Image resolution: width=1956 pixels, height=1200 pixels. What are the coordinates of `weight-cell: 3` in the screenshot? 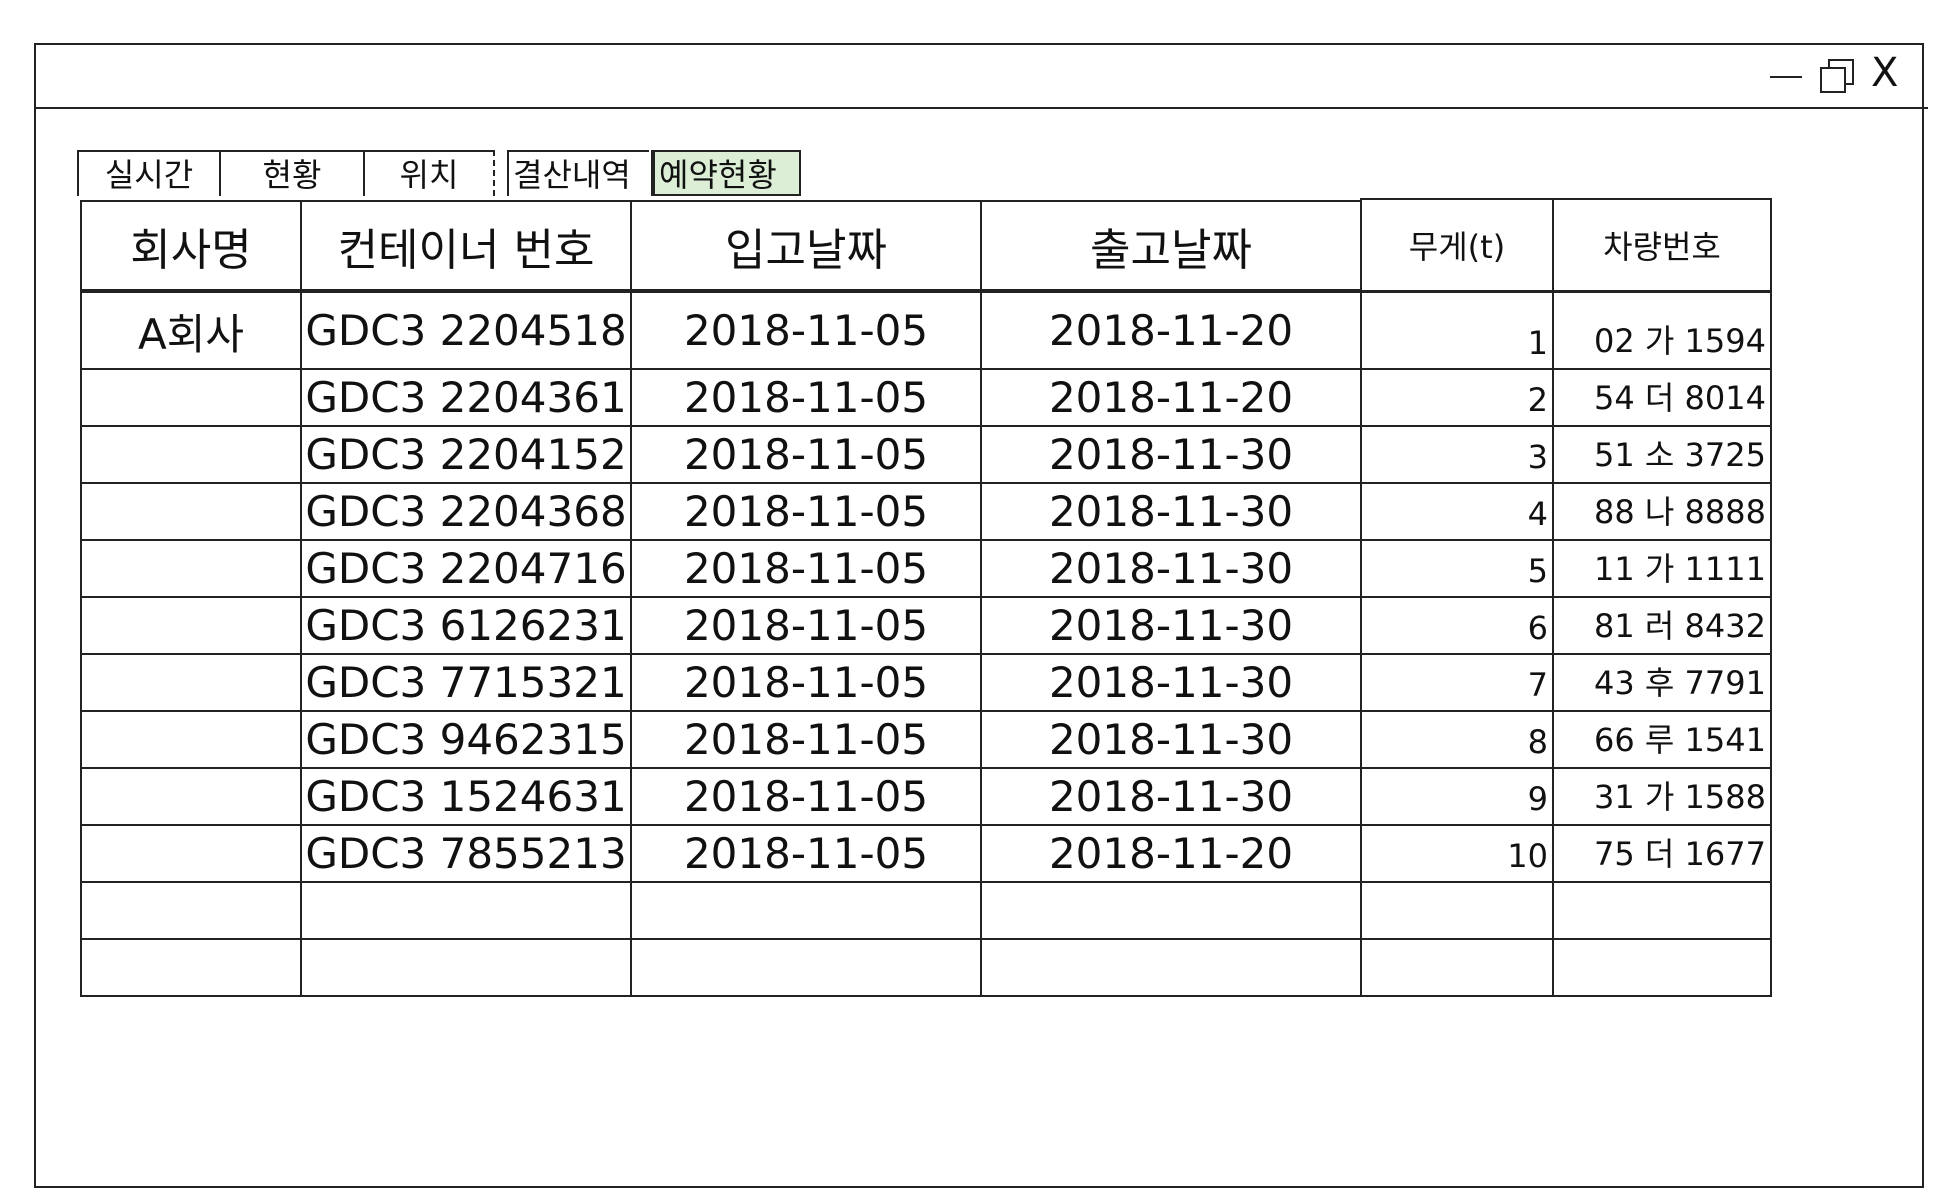 It's located at (1457, 454).